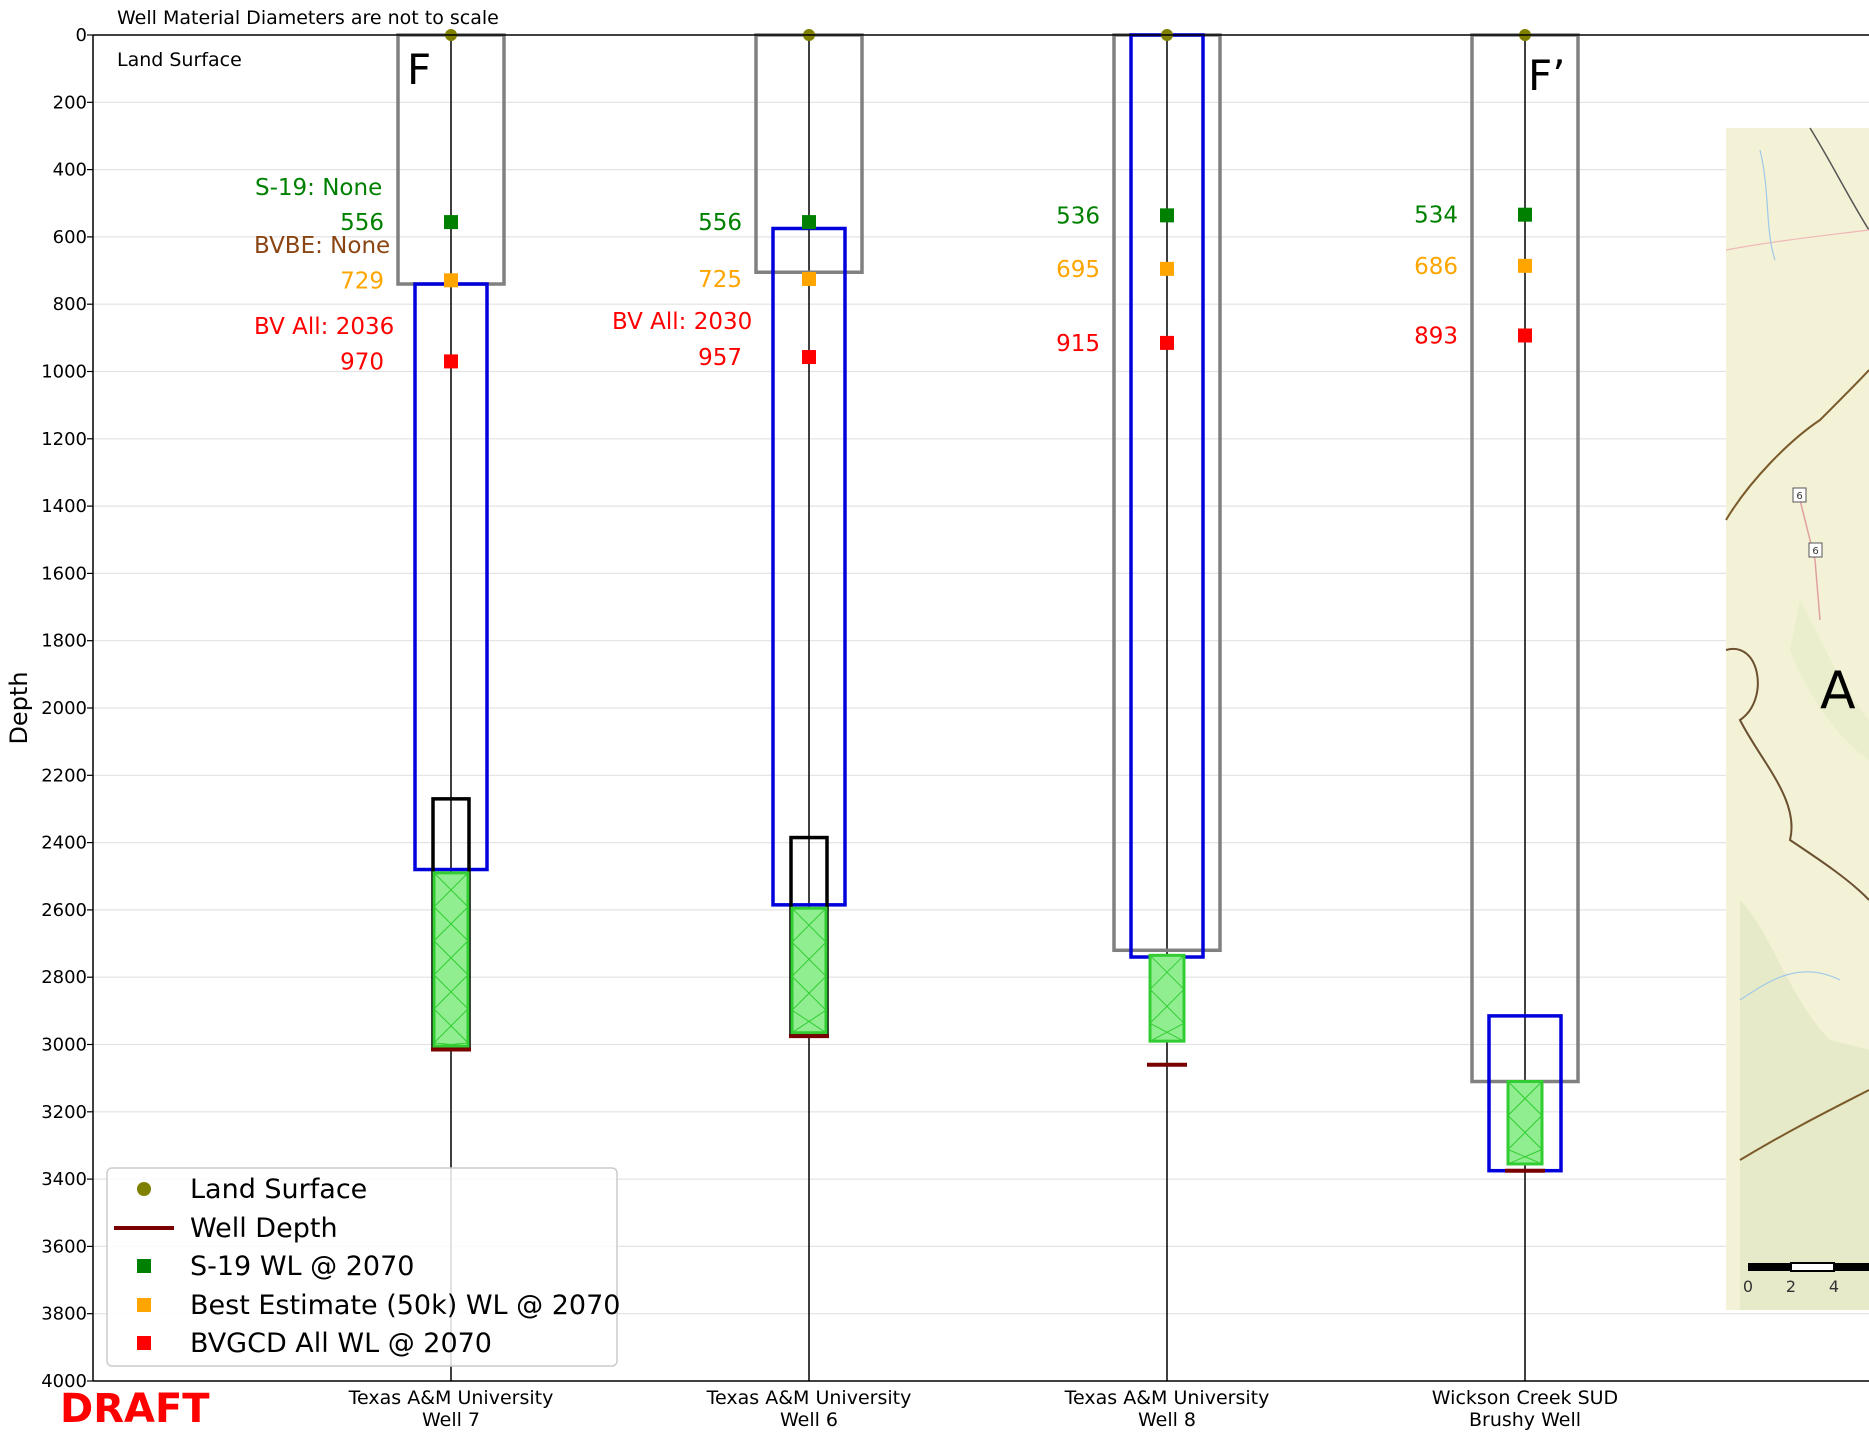  What do you see at coordinates (64, 641) in the screenshot?
I see `y-tick-label: 1800` at bounding box center [64, 641].